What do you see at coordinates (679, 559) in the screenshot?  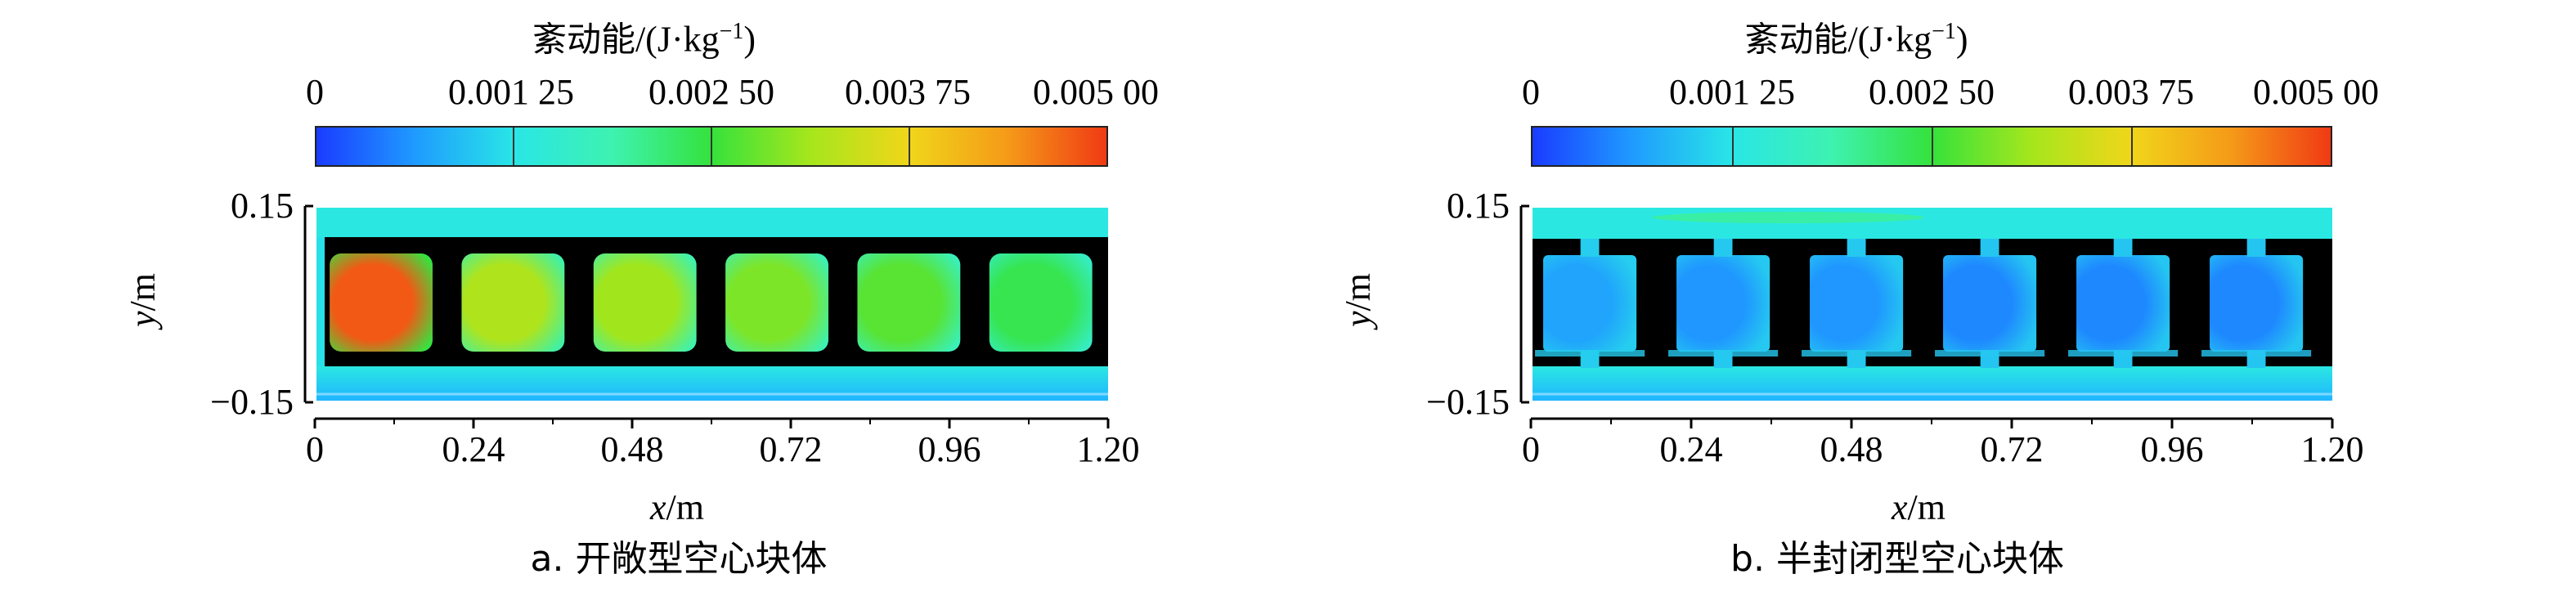 I see `caption-a: a. 开敞型空心块体` at bounding box center [679, 559].